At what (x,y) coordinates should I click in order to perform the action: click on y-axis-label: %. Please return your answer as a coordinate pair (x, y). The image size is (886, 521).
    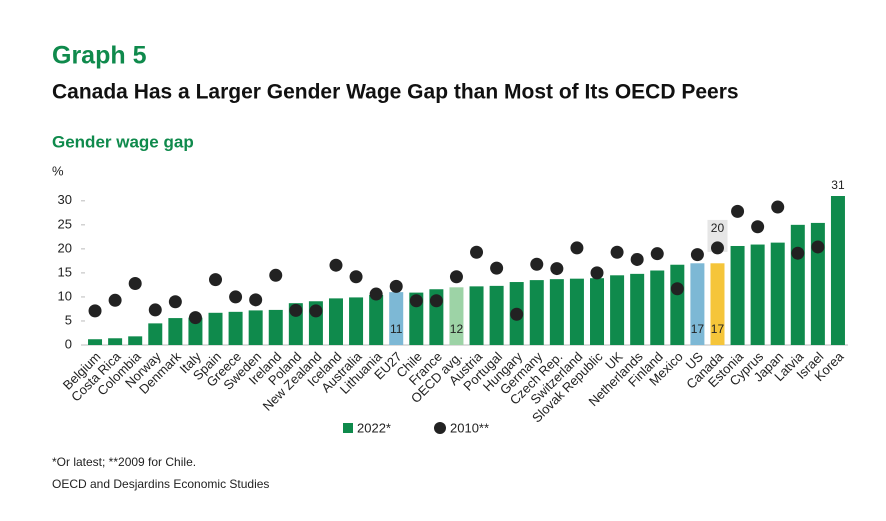
    Looking at the image, I should click on (58, 170).